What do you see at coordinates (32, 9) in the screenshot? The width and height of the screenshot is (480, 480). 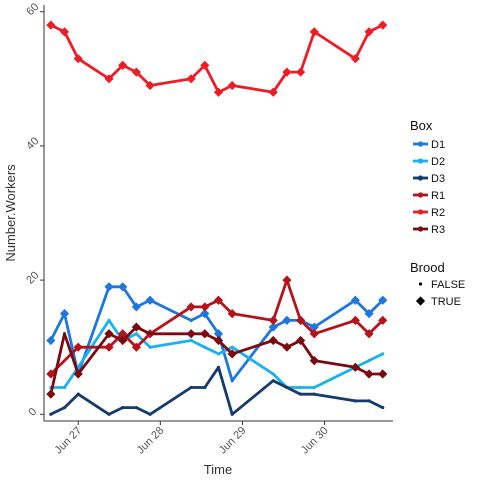 I see `y-tick-label: 60` at bounding box center [32, 9].